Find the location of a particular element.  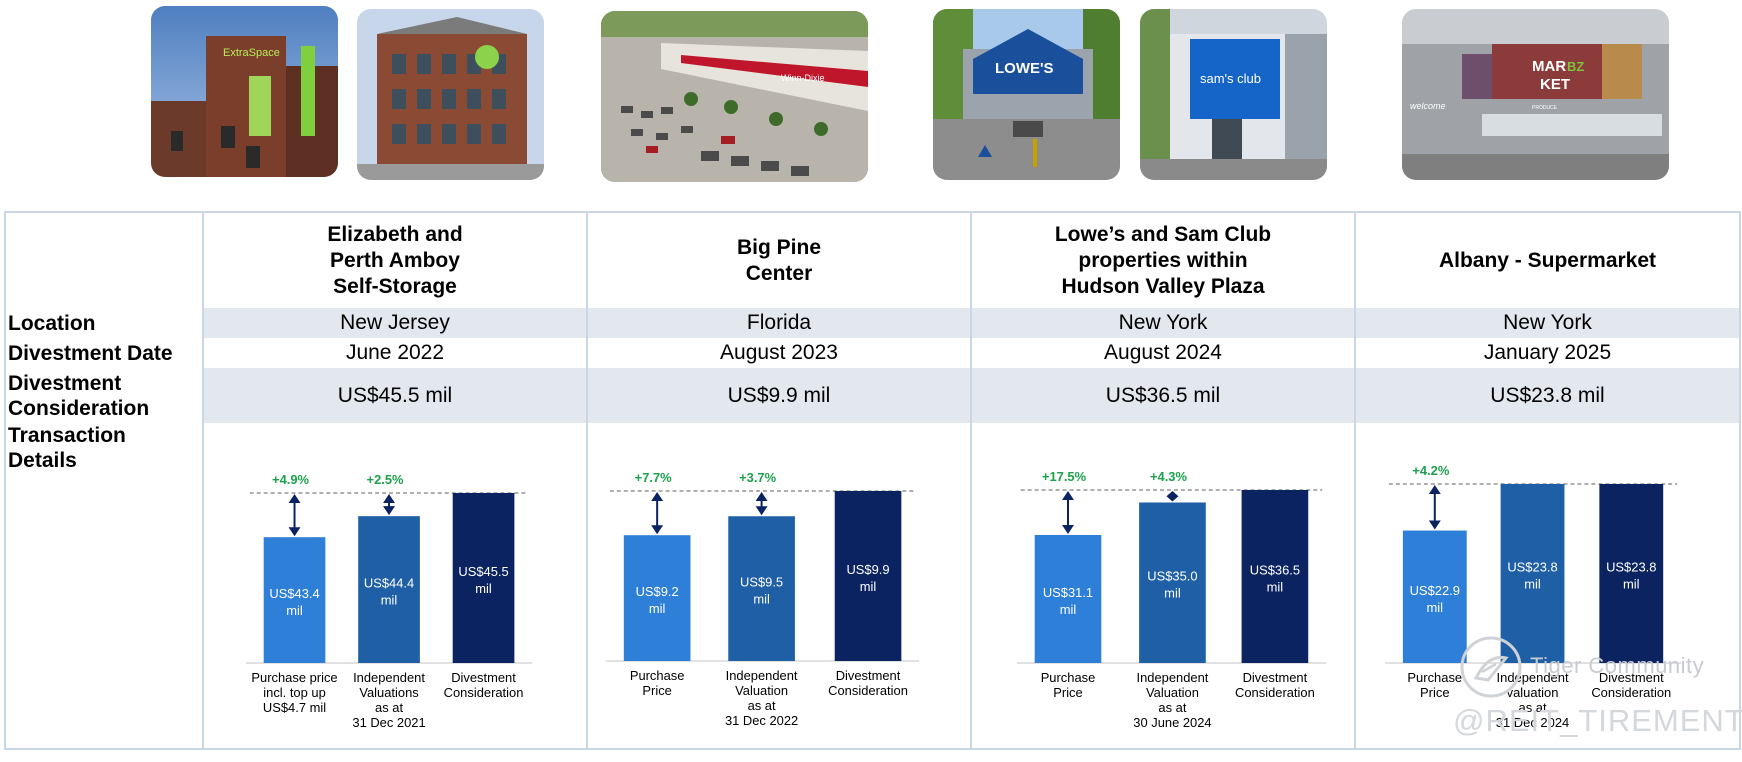

photo-lowes-hudson-valley: LOWE'S is located at coordinates (1026, 94).